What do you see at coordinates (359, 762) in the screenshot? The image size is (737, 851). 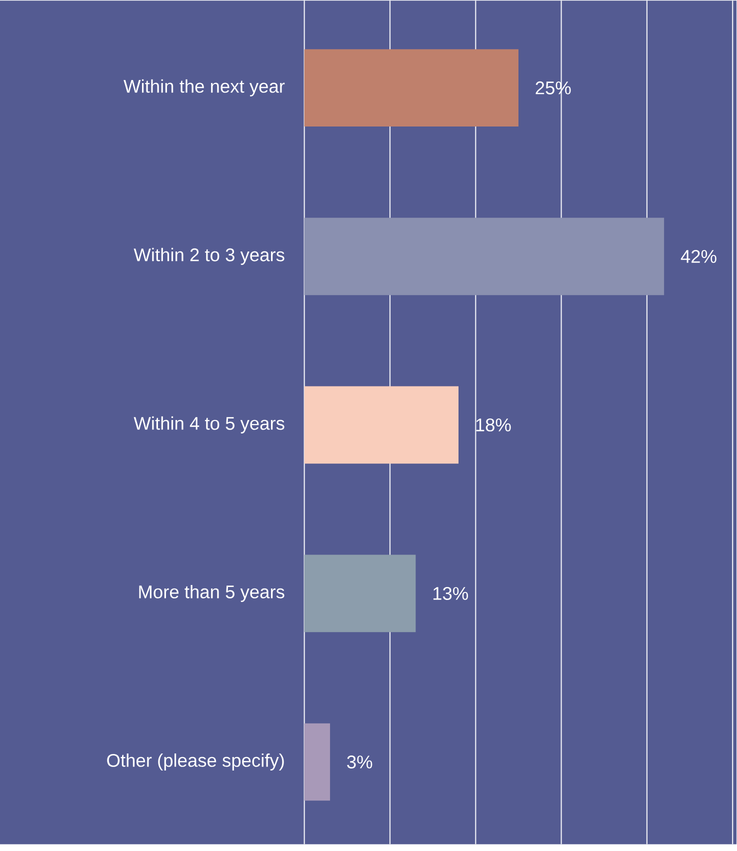 I see `data-label: 3%` at bounding box center [359, 762].